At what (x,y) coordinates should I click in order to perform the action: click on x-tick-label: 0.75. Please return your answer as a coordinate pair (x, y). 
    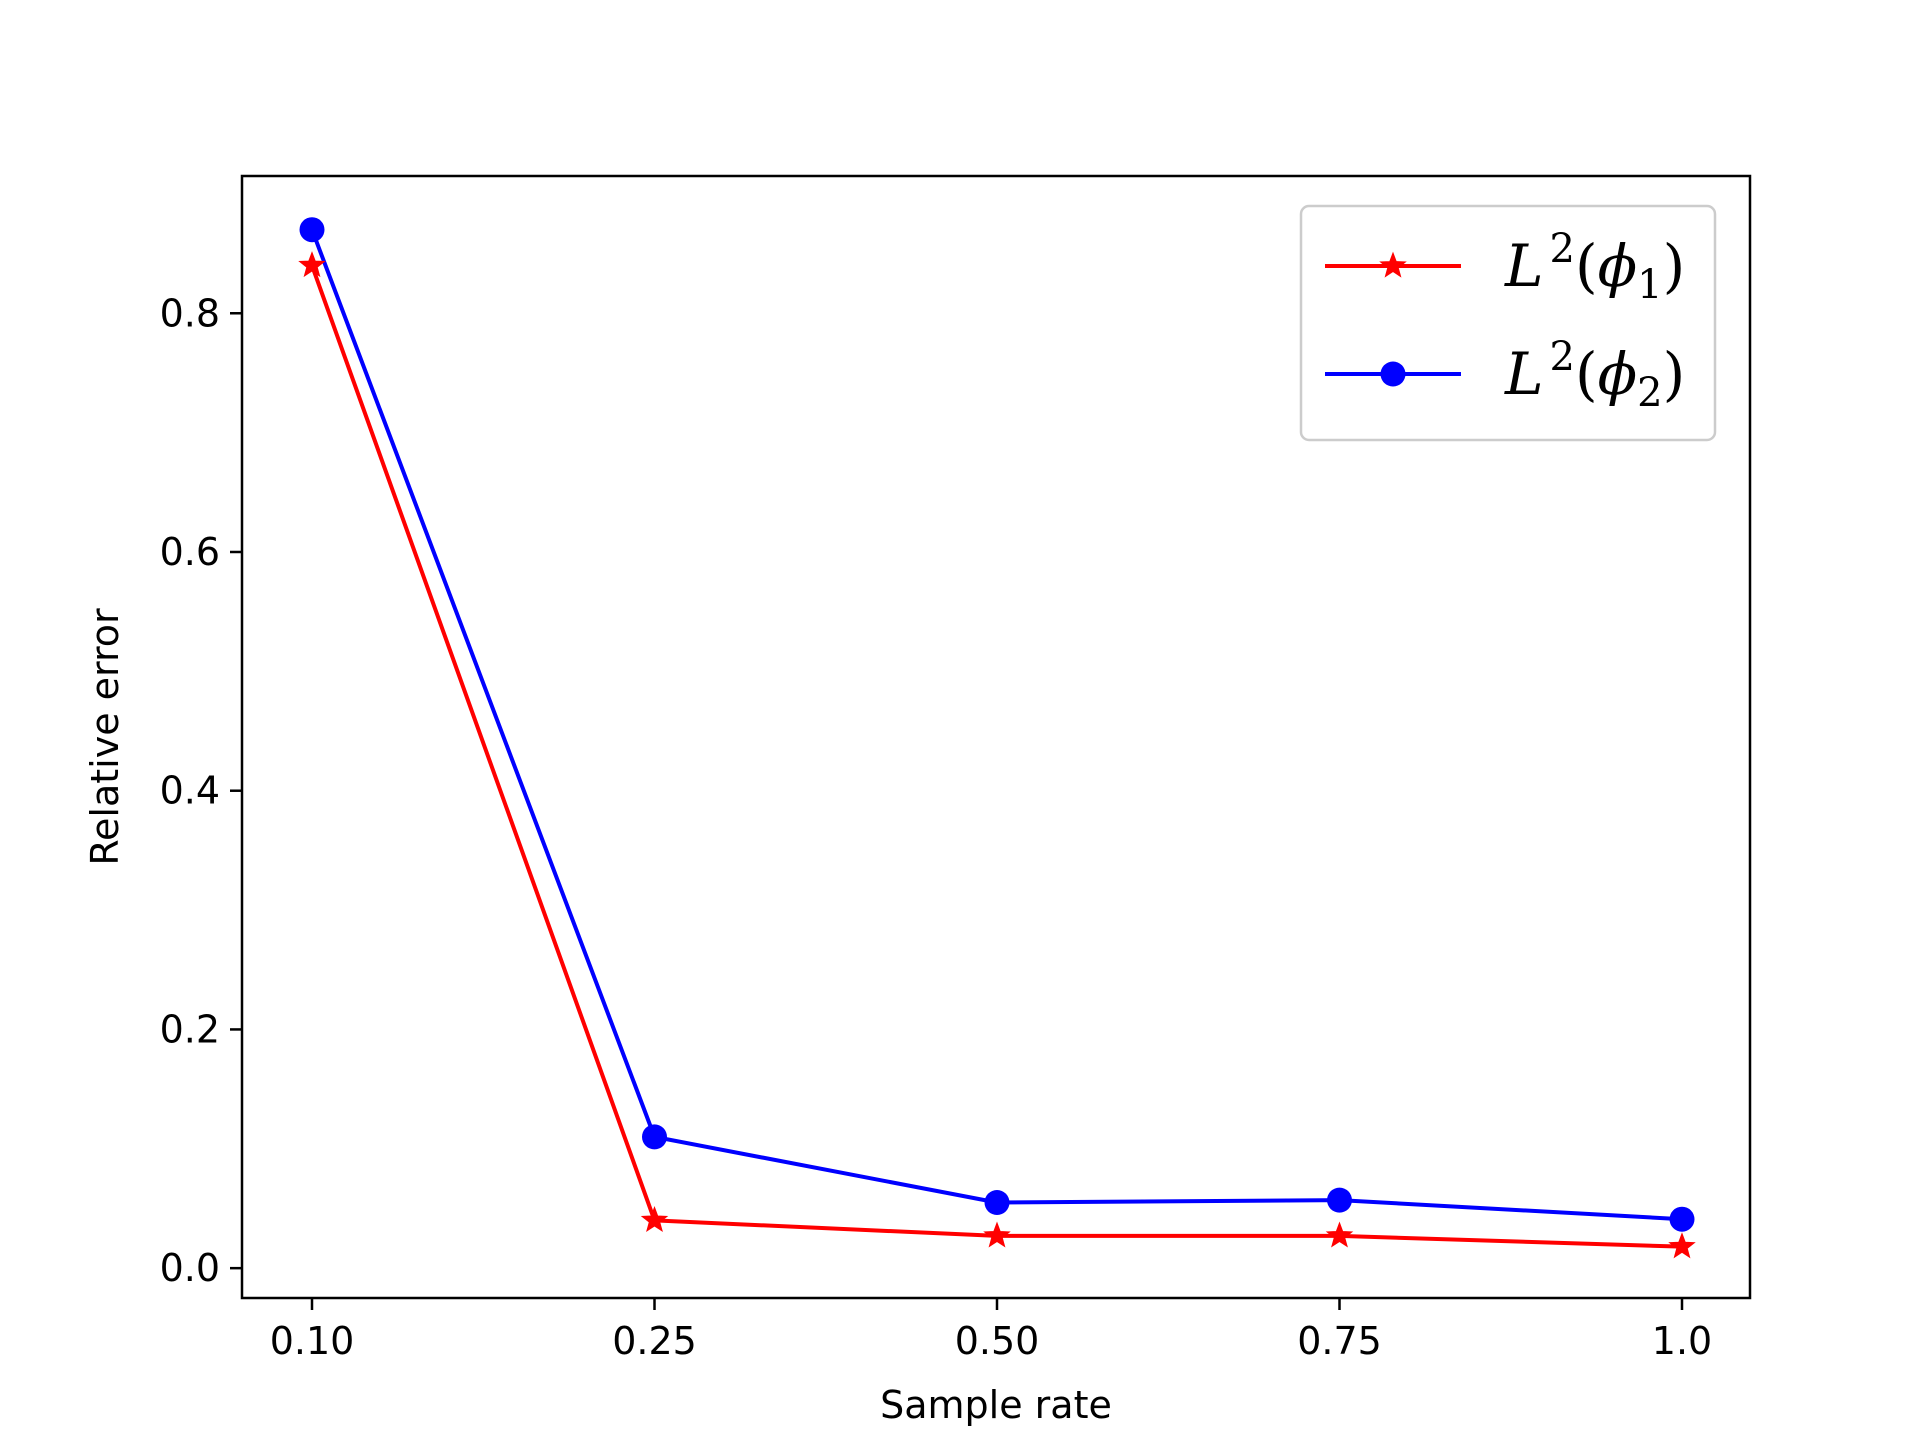
    Looking at the image, I should click on (1339, 1341).